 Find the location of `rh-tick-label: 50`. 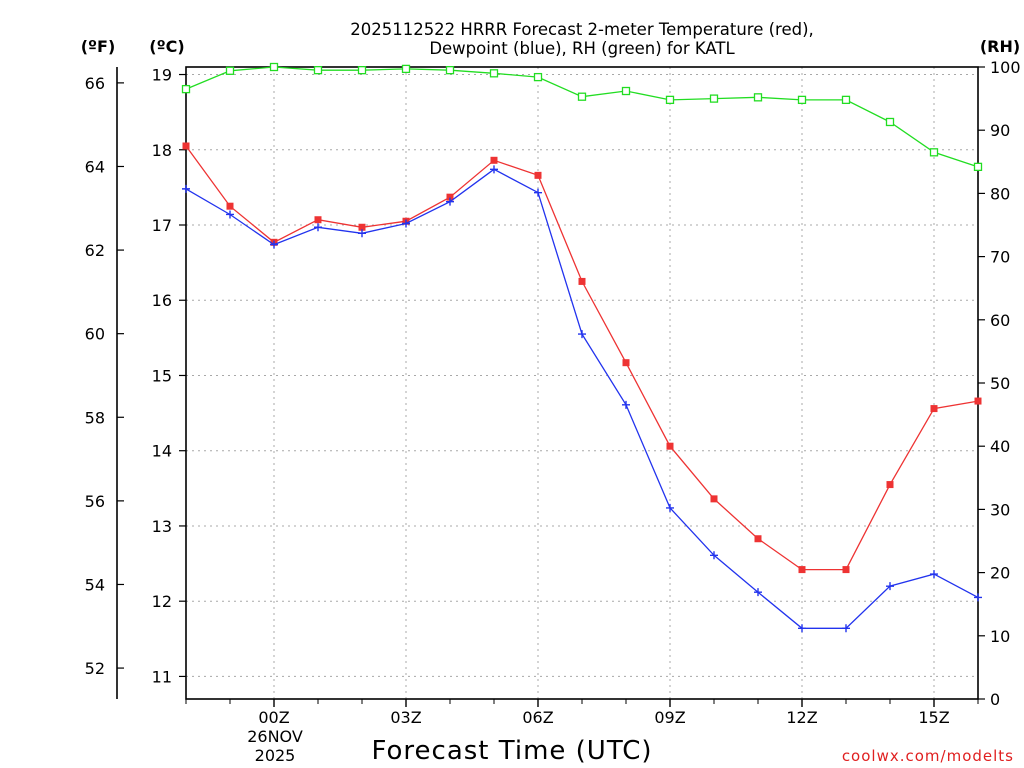

rh-tick-label: 50 is located at coordinates (1000, 383).